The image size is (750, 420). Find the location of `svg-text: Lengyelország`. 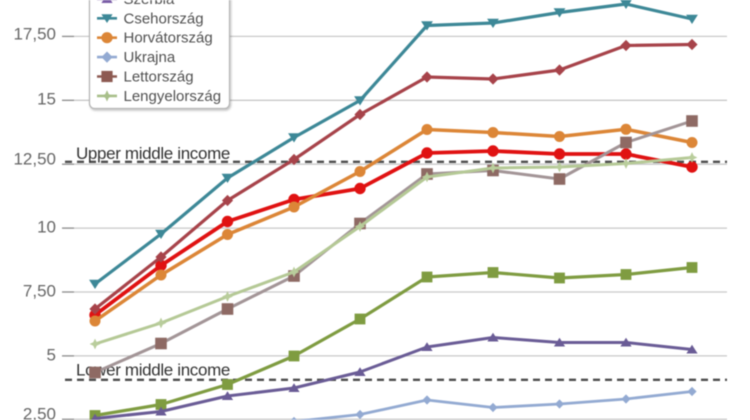

svg-text: Lengyelország is located at coordinates (173, 96).